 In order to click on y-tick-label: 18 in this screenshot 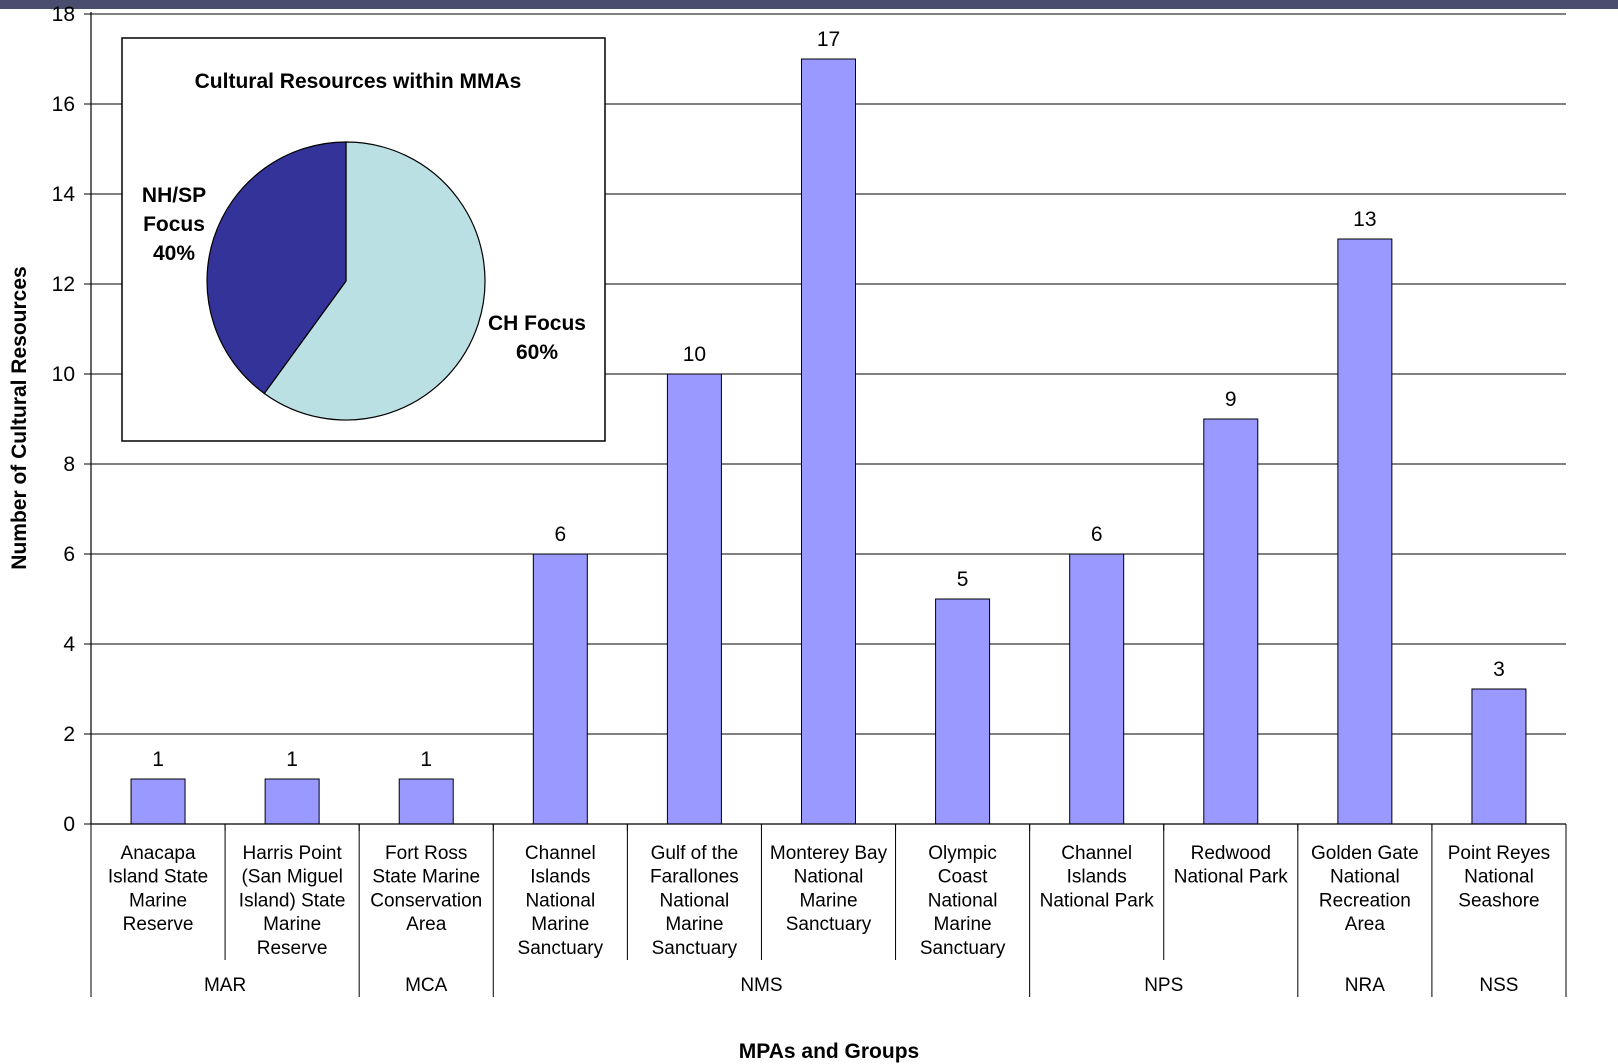, I will do `click(63, 14)`.